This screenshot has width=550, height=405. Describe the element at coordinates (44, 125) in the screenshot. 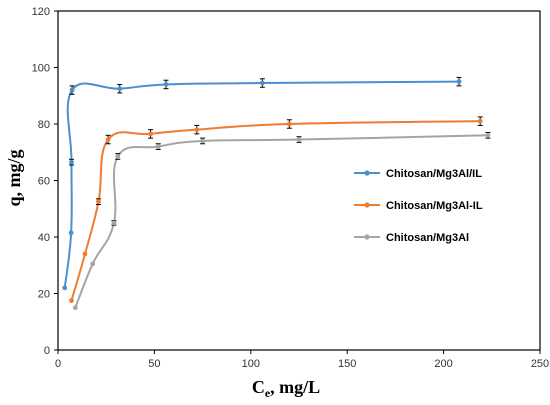

I see `y-tick-label: 80` at that location.